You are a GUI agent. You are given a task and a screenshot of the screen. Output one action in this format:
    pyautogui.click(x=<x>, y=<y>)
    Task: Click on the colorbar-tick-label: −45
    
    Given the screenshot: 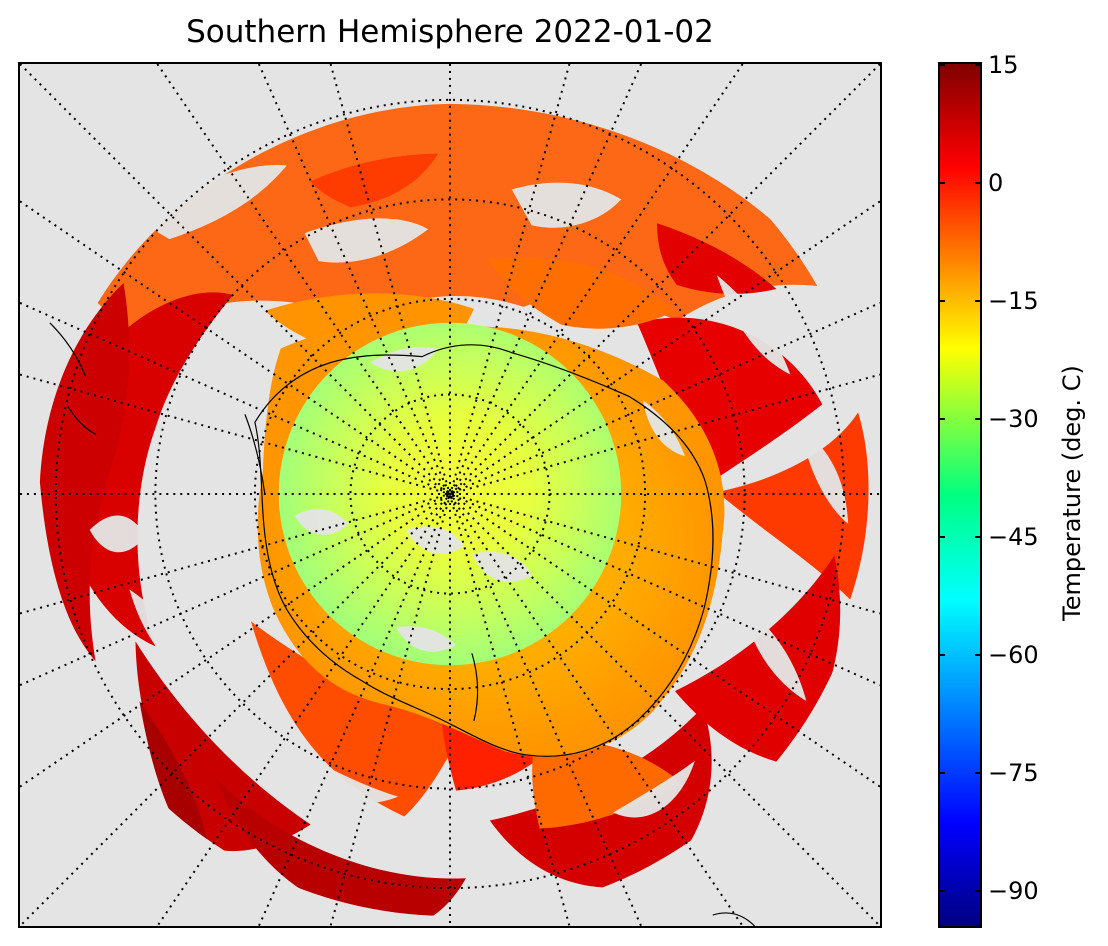 What is the action you would take?
    pyautogui.click(x=1013, y=537)
    